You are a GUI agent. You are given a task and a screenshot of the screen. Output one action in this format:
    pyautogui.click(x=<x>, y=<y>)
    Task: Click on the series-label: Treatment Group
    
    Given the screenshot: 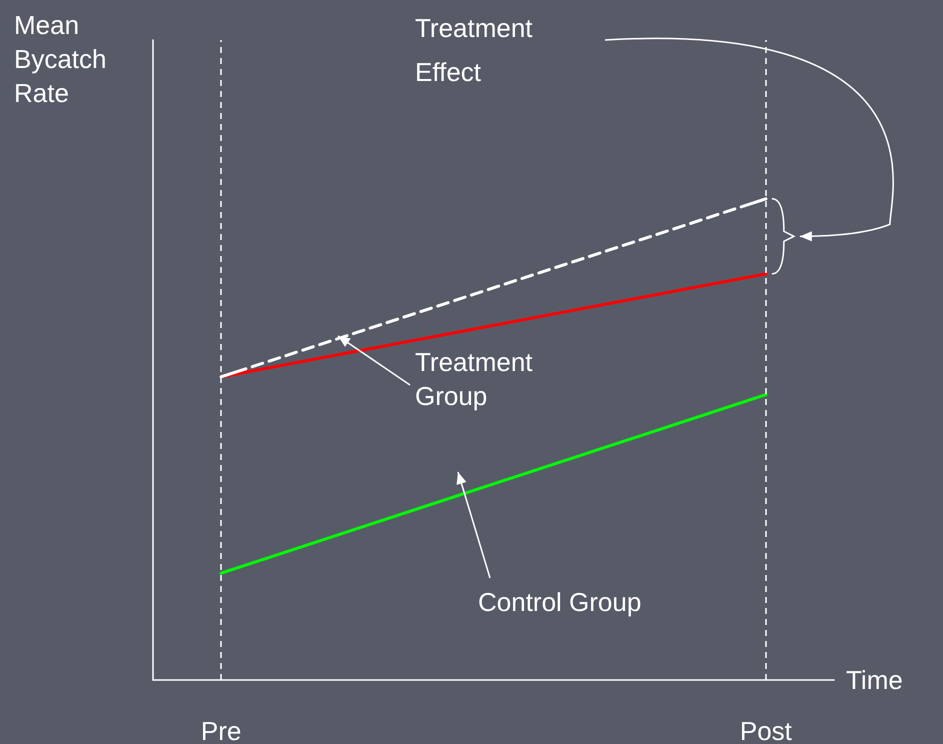 What is the action you would take?
    pyautogui.click(x=474, y=379)
    